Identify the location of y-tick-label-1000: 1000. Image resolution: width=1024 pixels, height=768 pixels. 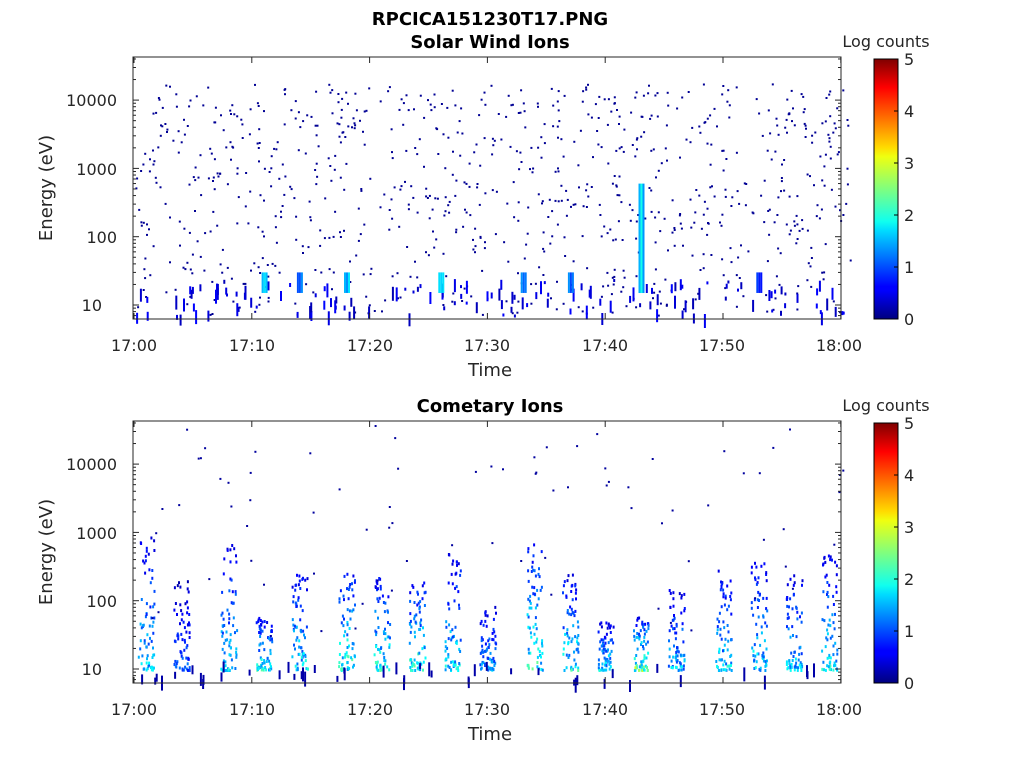
(96, 533).